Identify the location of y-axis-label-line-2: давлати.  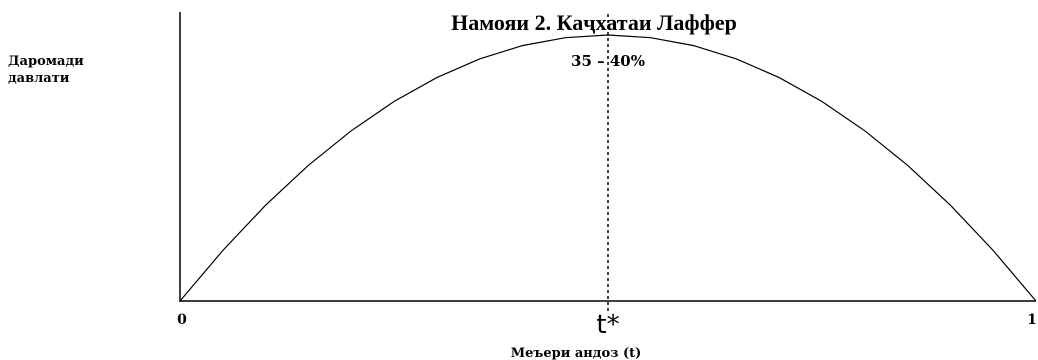
(39, 78).